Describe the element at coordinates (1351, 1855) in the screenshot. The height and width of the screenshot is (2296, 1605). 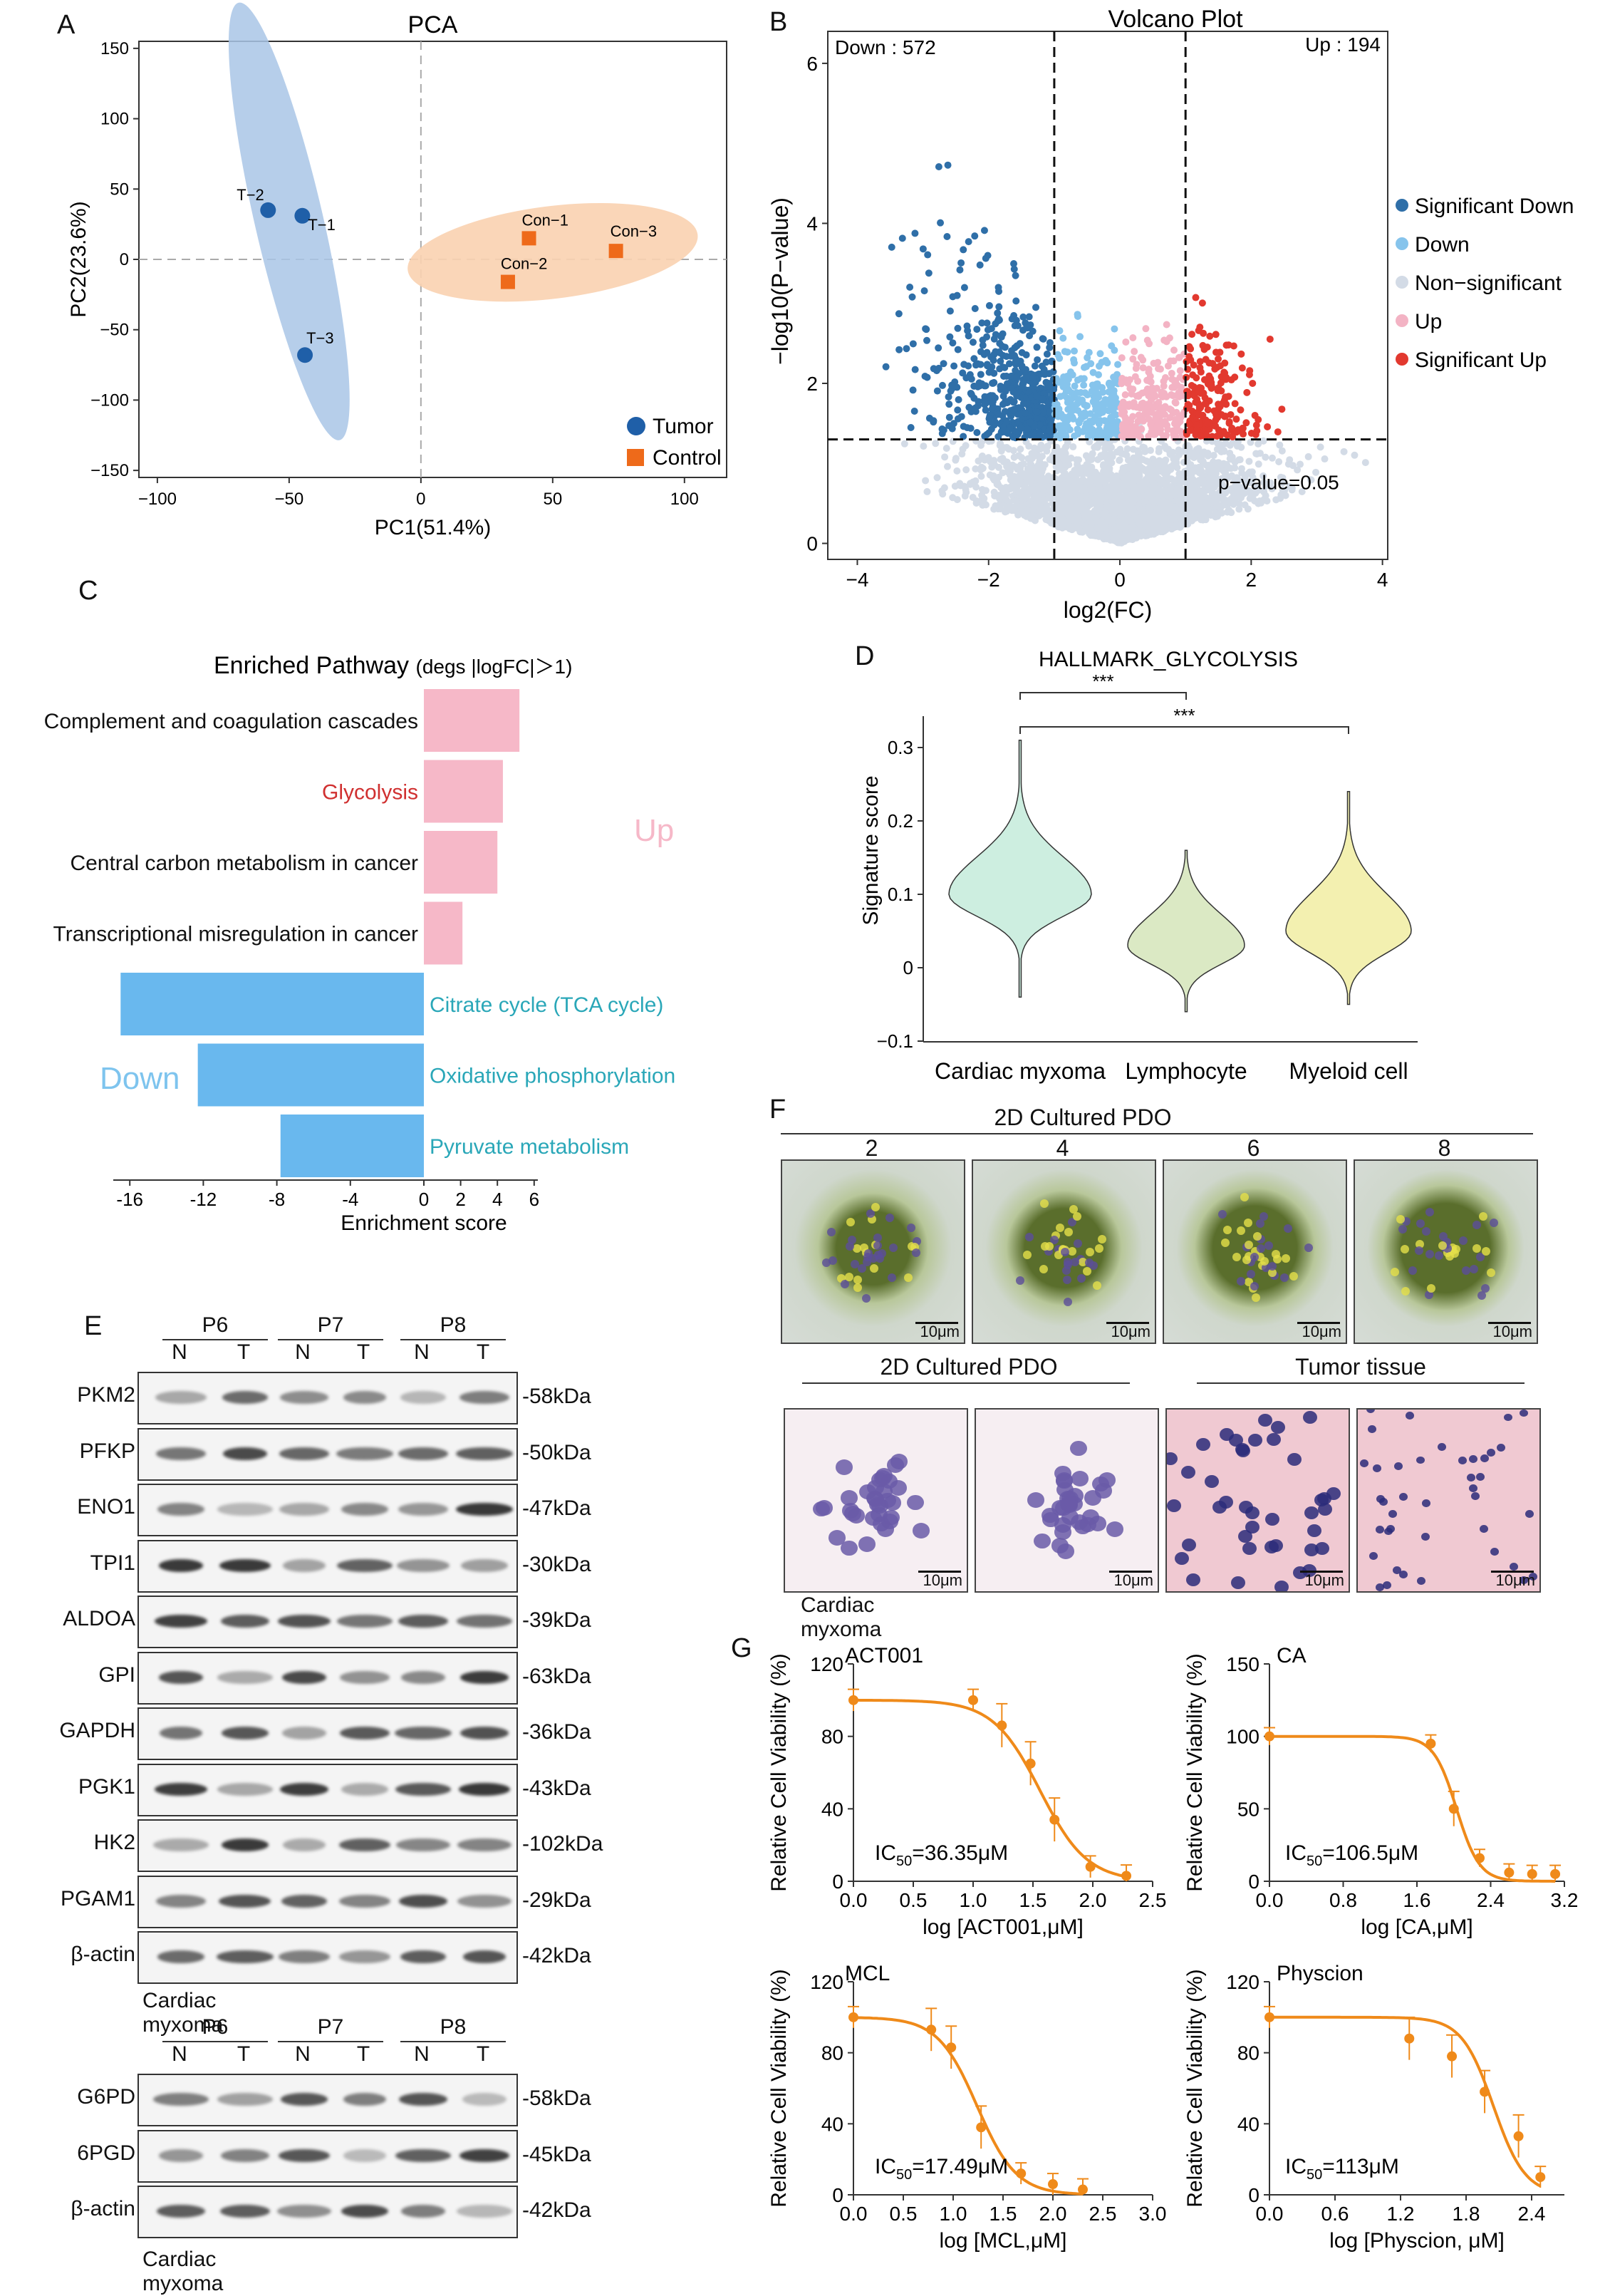
I see `drug-ic50-label: IC50=106.5μM` at that location.